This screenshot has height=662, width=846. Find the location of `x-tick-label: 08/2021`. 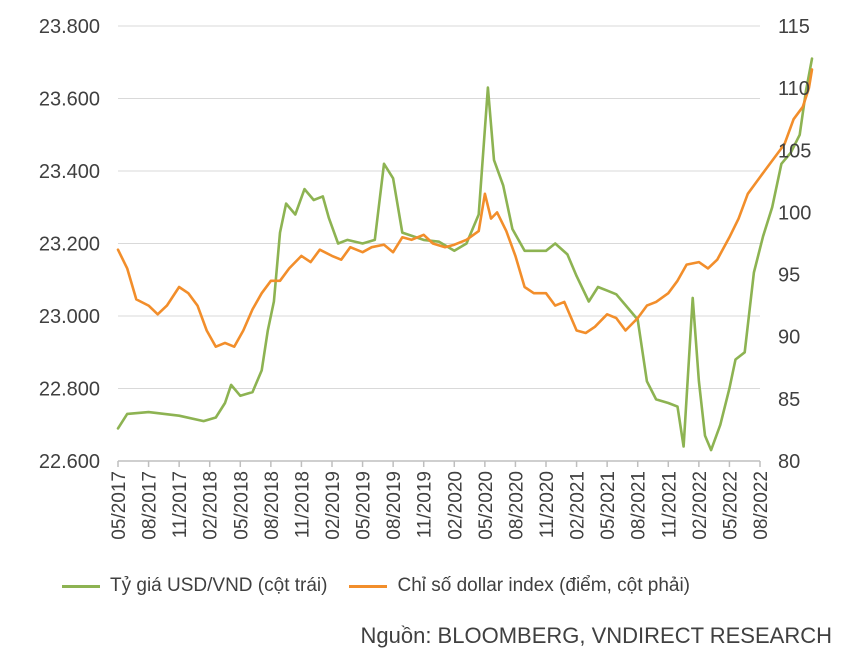

x-tick-label: 08/2021 is located at coordinates (639, 505).